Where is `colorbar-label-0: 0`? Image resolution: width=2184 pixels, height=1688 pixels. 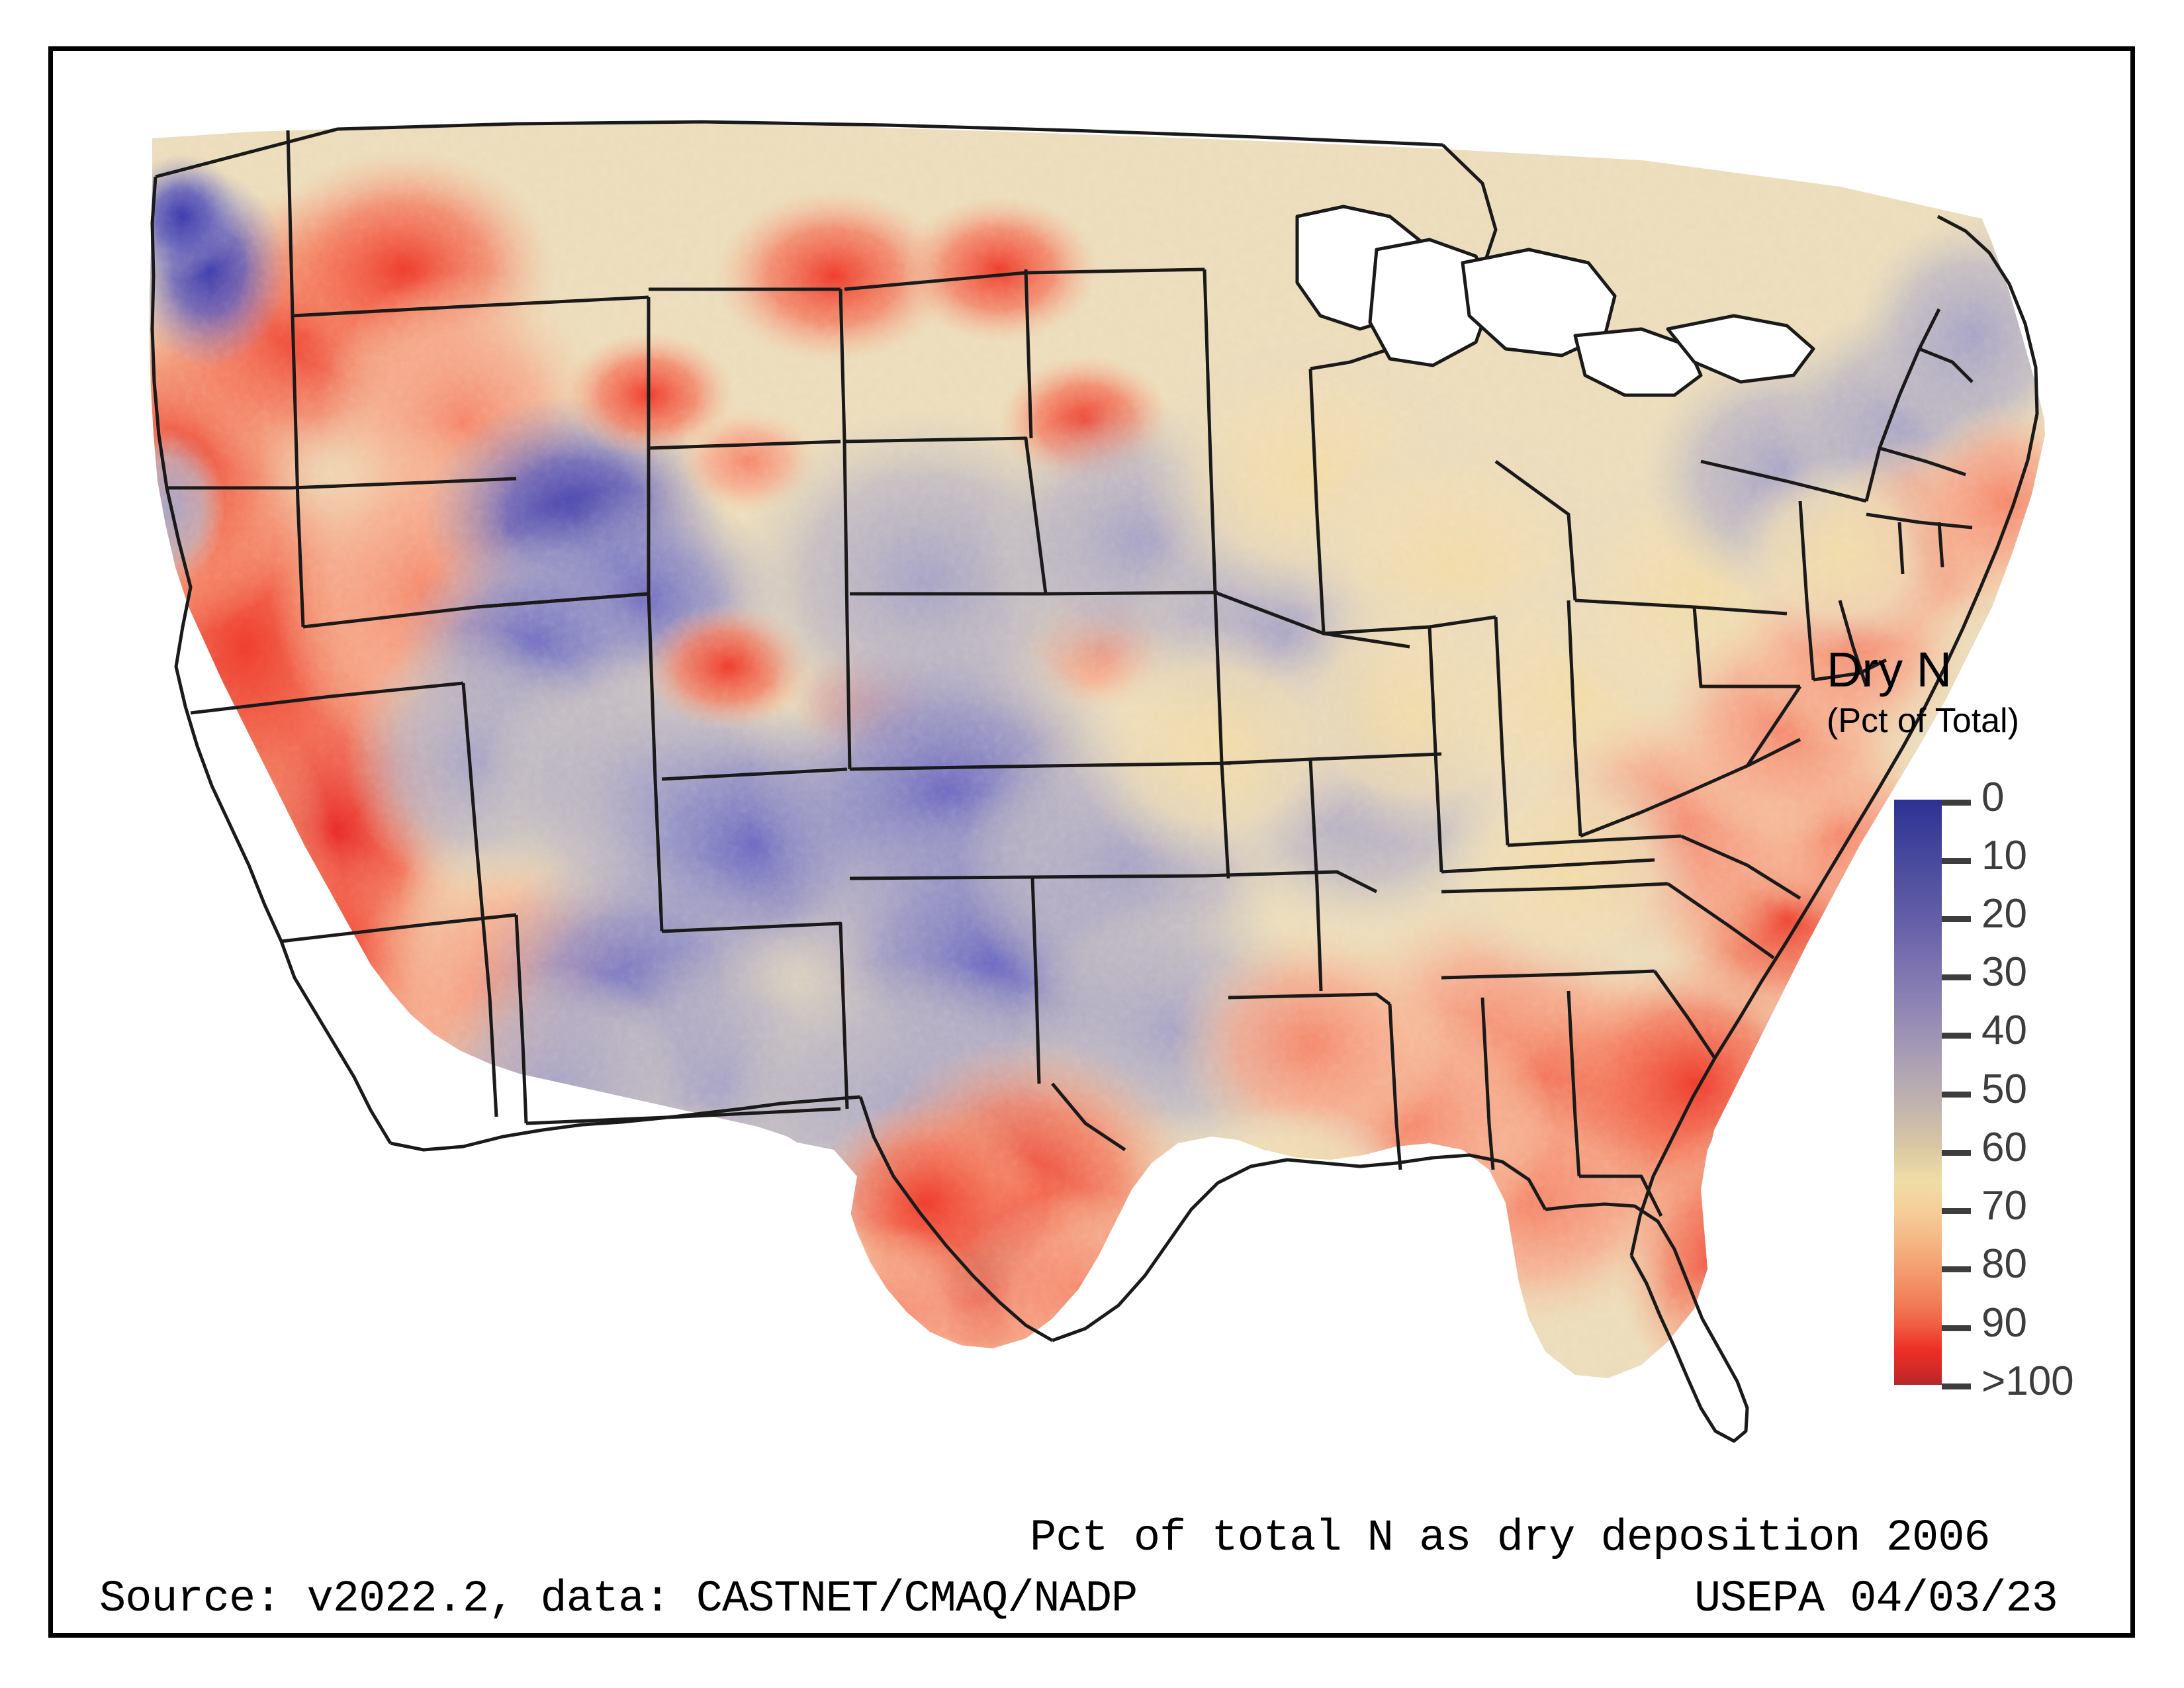
colorbar-label-0: 0 is located at coordinates (1993, 797).